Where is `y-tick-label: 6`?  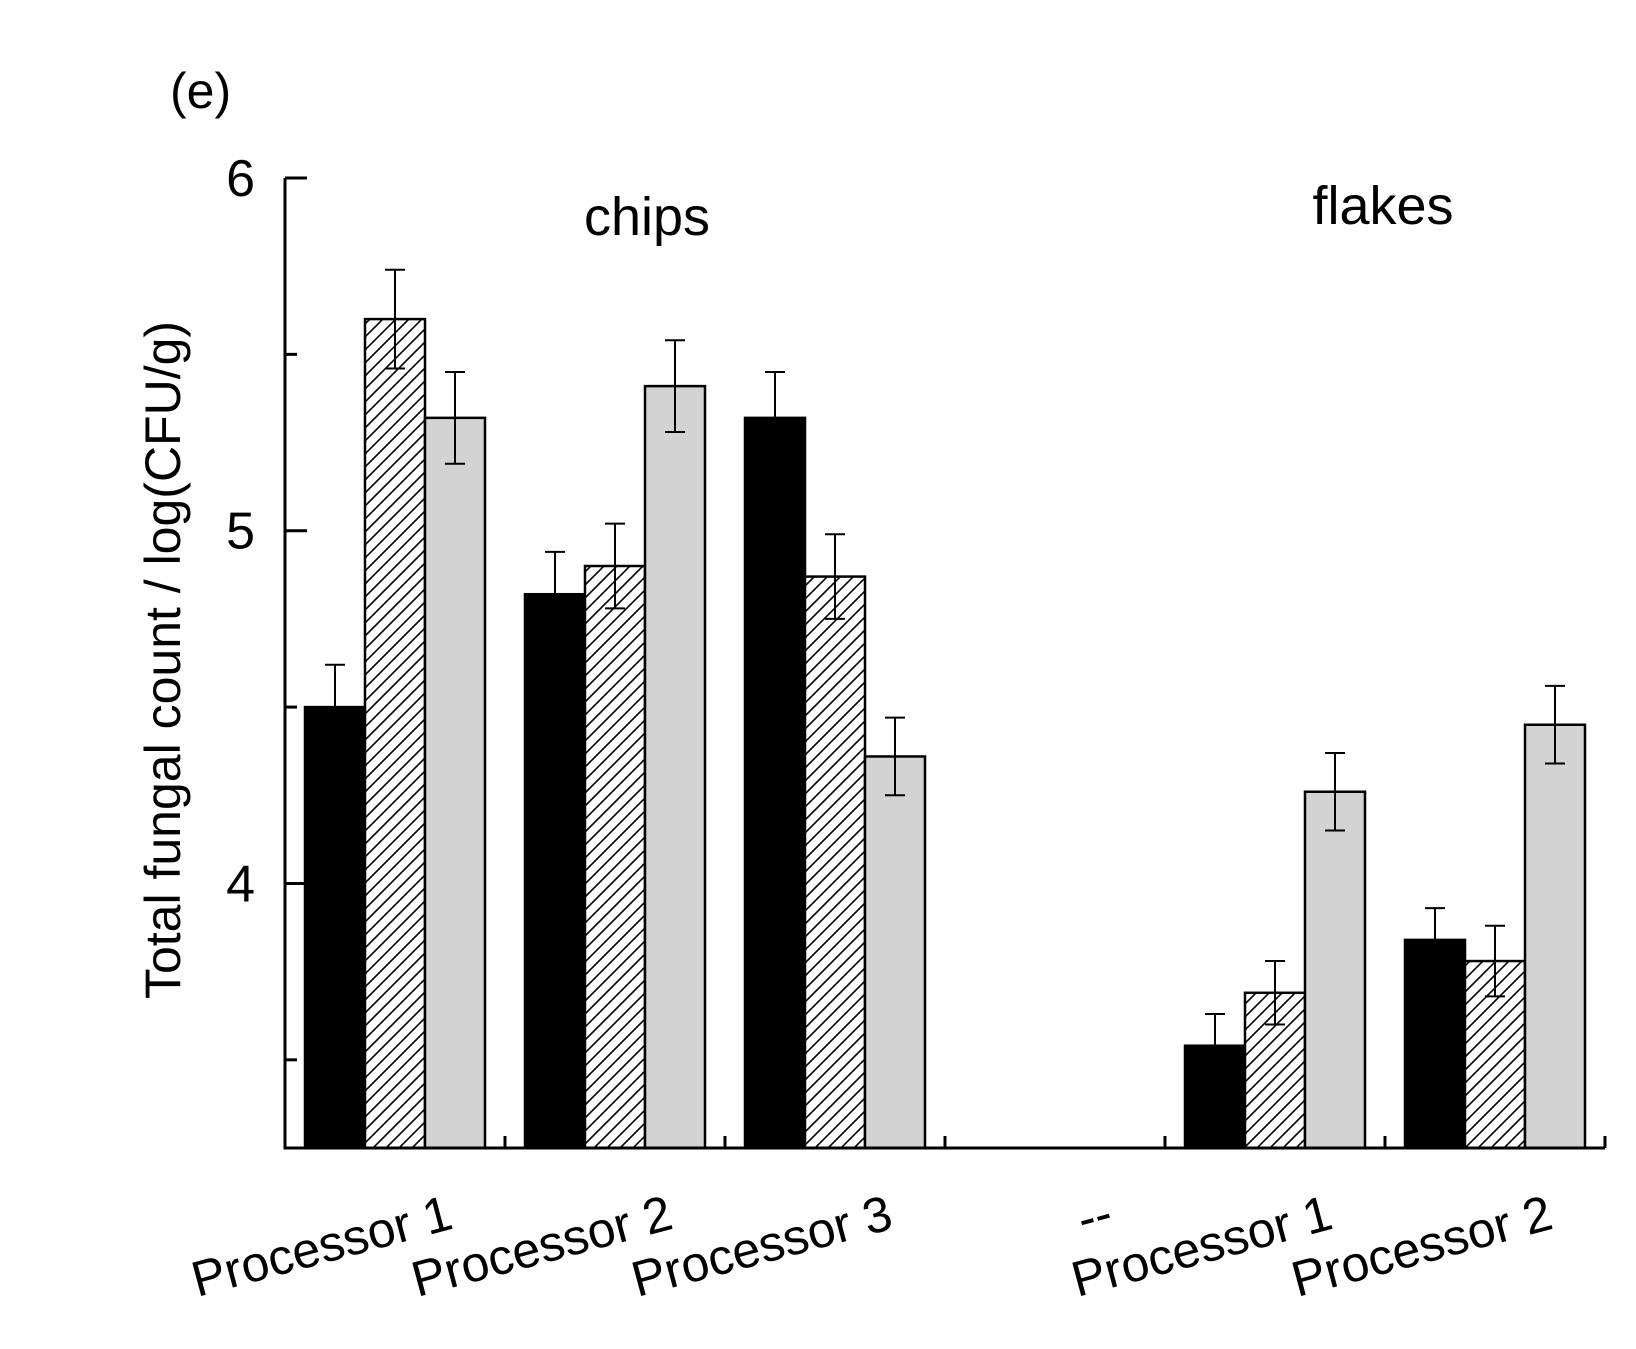 y-tick-label: 6 is located at coordinates (240, 179).